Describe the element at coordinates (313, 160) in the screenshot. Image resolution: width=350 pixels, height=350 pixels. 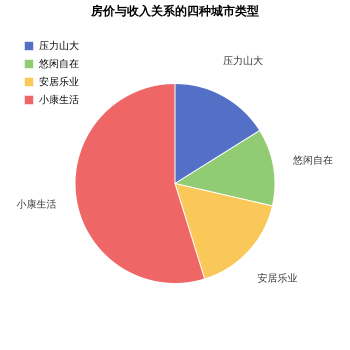
I see `slice-label: 悠闲自在` at that location.